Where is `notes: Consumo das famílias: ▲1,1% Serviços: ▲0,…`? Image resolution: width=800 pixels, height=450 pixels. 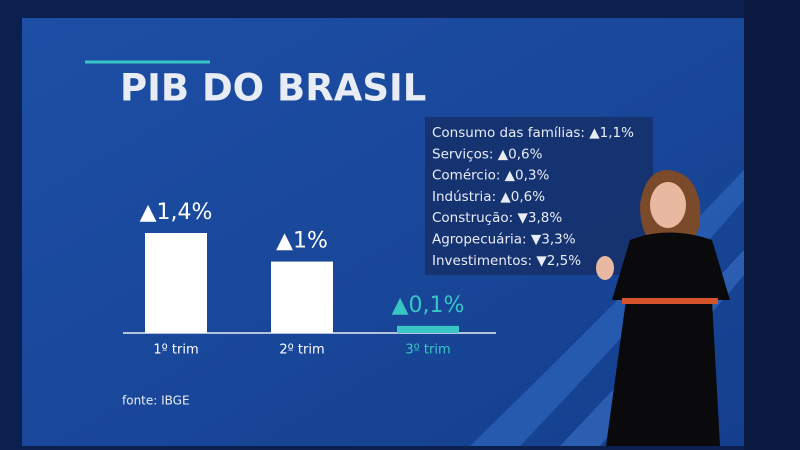
notes: Consumo das famílias: ▲1,1% Serviços: ▲0,… is located at coordinates (533, 197).